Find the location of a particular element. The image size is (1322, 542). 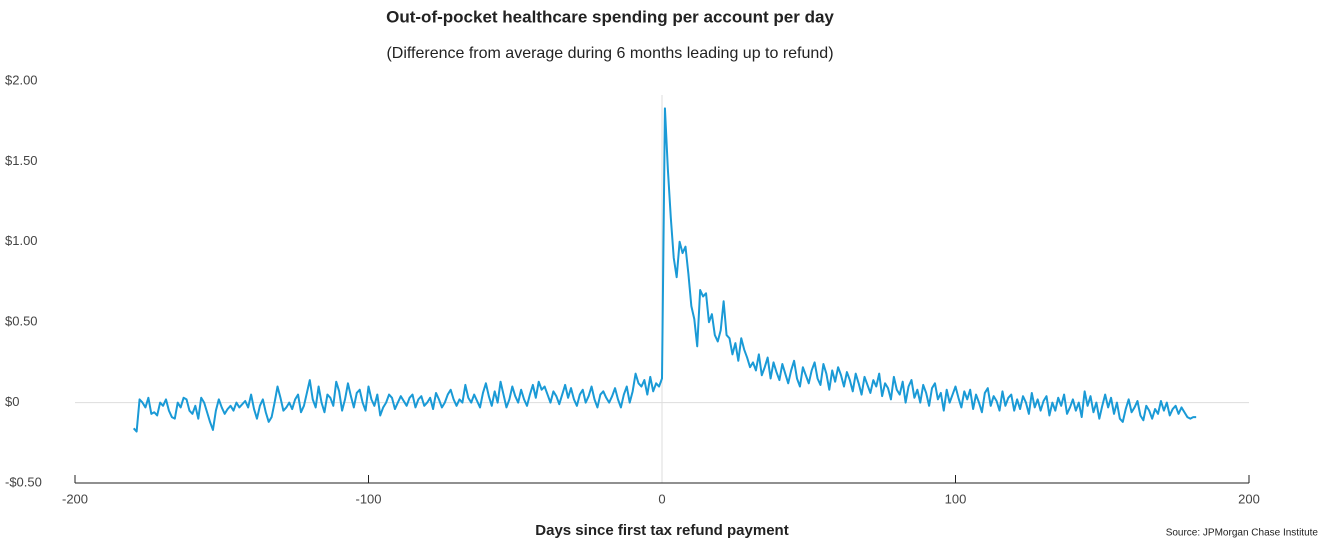

y-tick-label: -$0.50 is located at coordinates (23, 481).